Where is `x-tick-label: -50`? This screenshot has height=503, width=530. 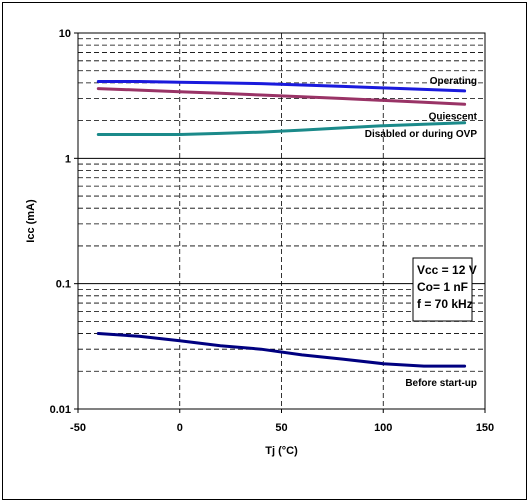
x-tick-label: -50 is located at coordinates (78, 428).